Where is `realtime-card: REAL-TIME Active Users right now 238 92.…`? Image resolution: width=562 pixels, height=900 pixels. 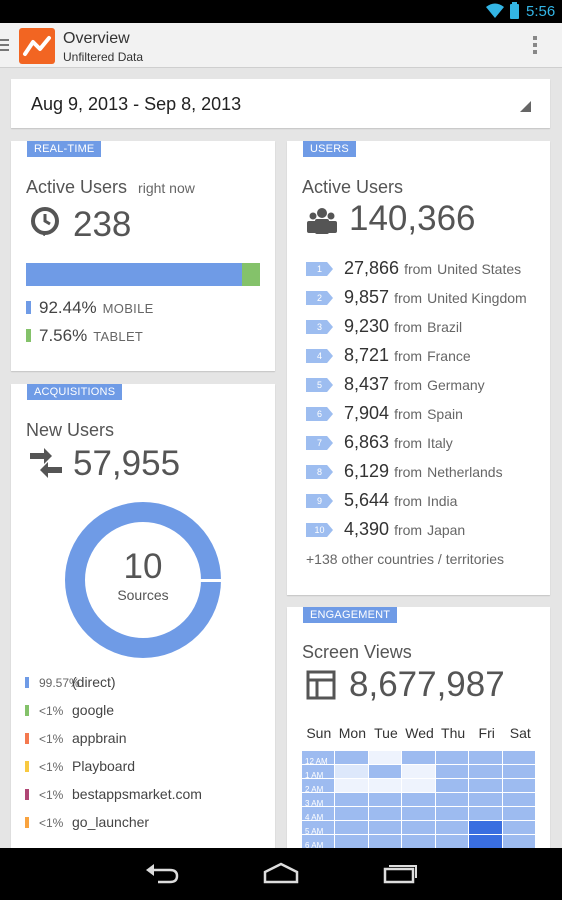
realtime-card: REAL-TIME Active Users right now 238 92.… is located at coordinates (143, 256).